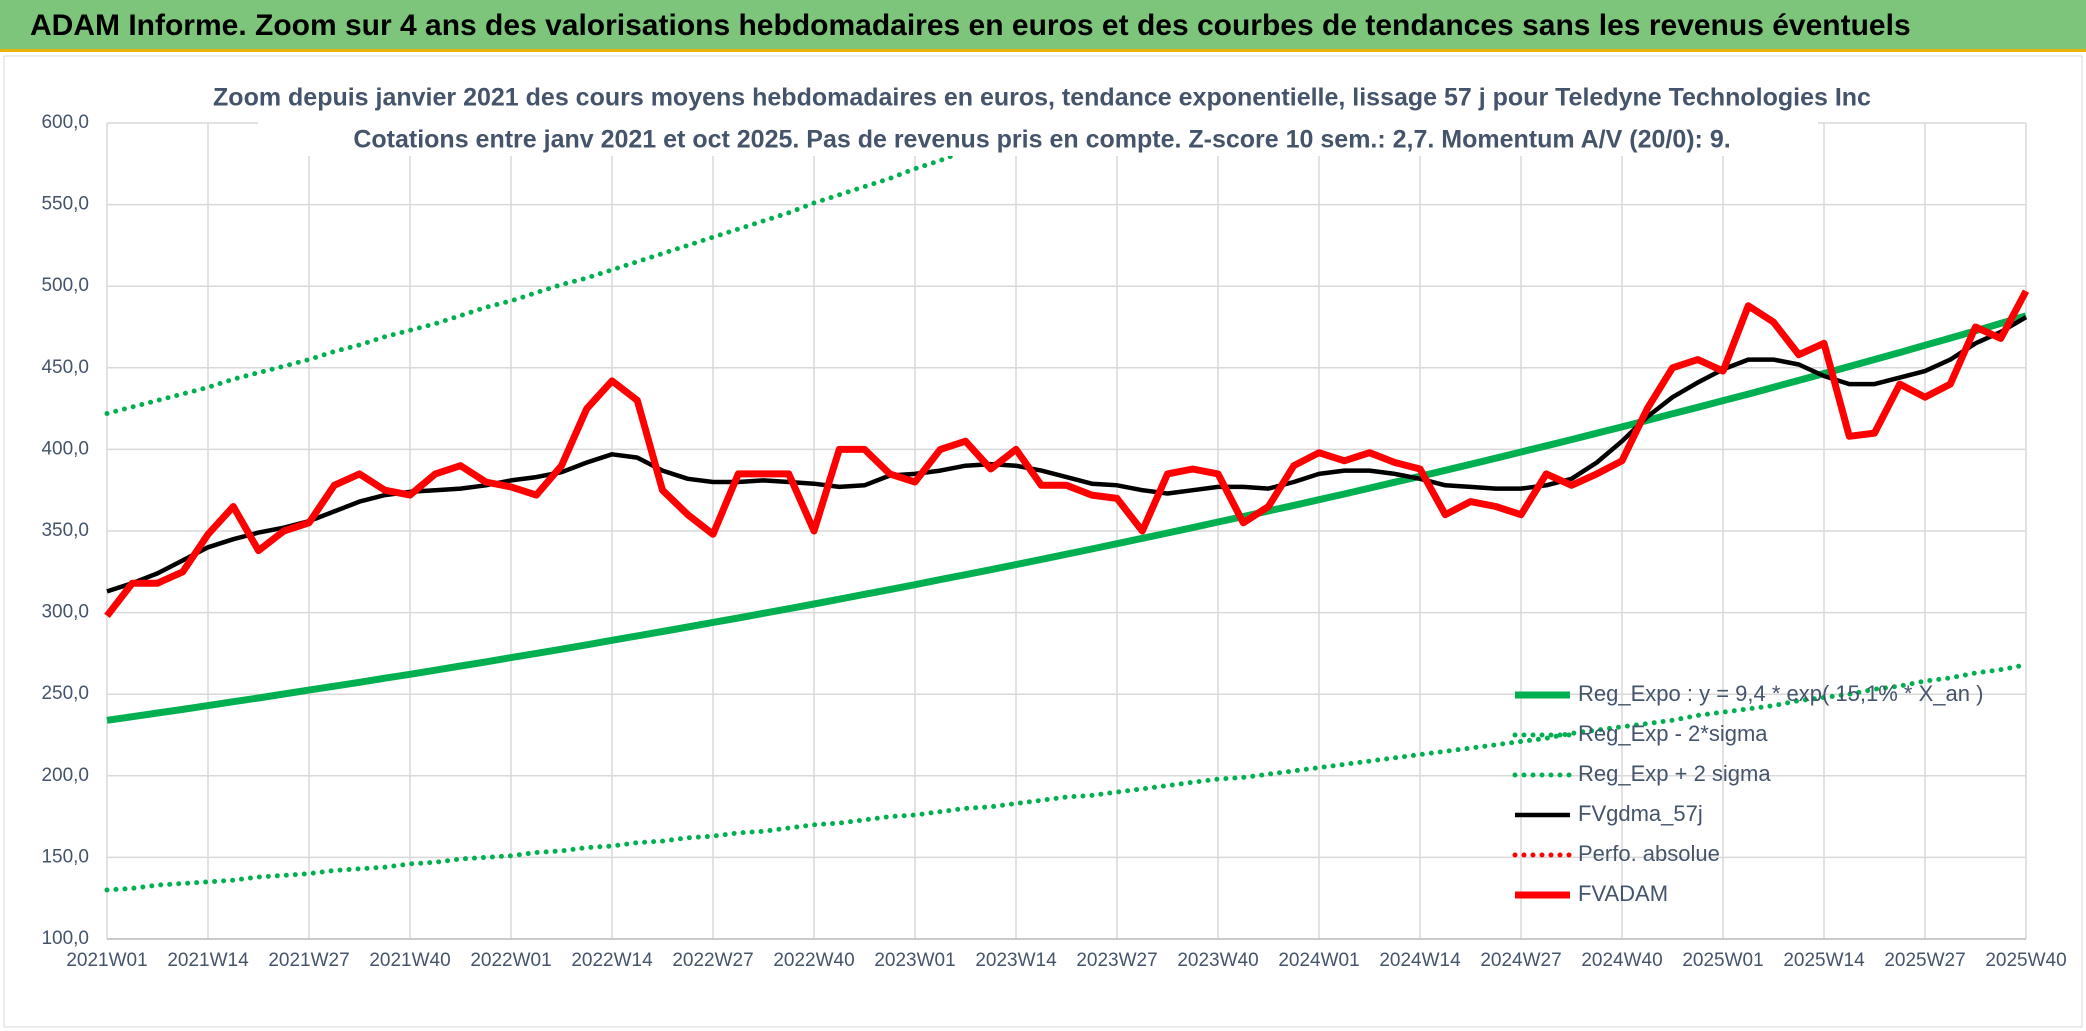 The width and height of the screenshot is (2086, 1031). What do you see at coordinates (1649, 853) in the screenshot?
I see `legend-label: Perfo. absolue` at bounding box center [1649, 853].